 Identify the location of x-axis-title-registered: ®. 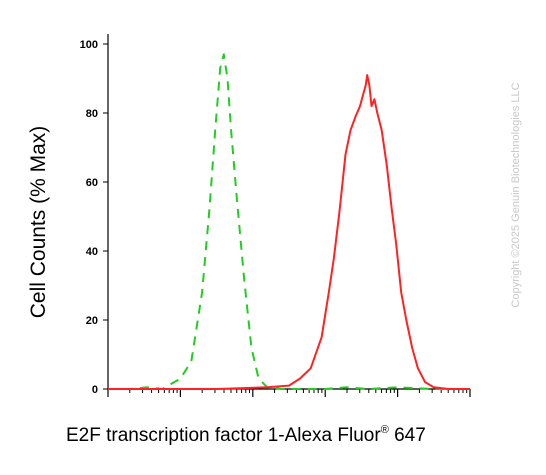
(385, 430).